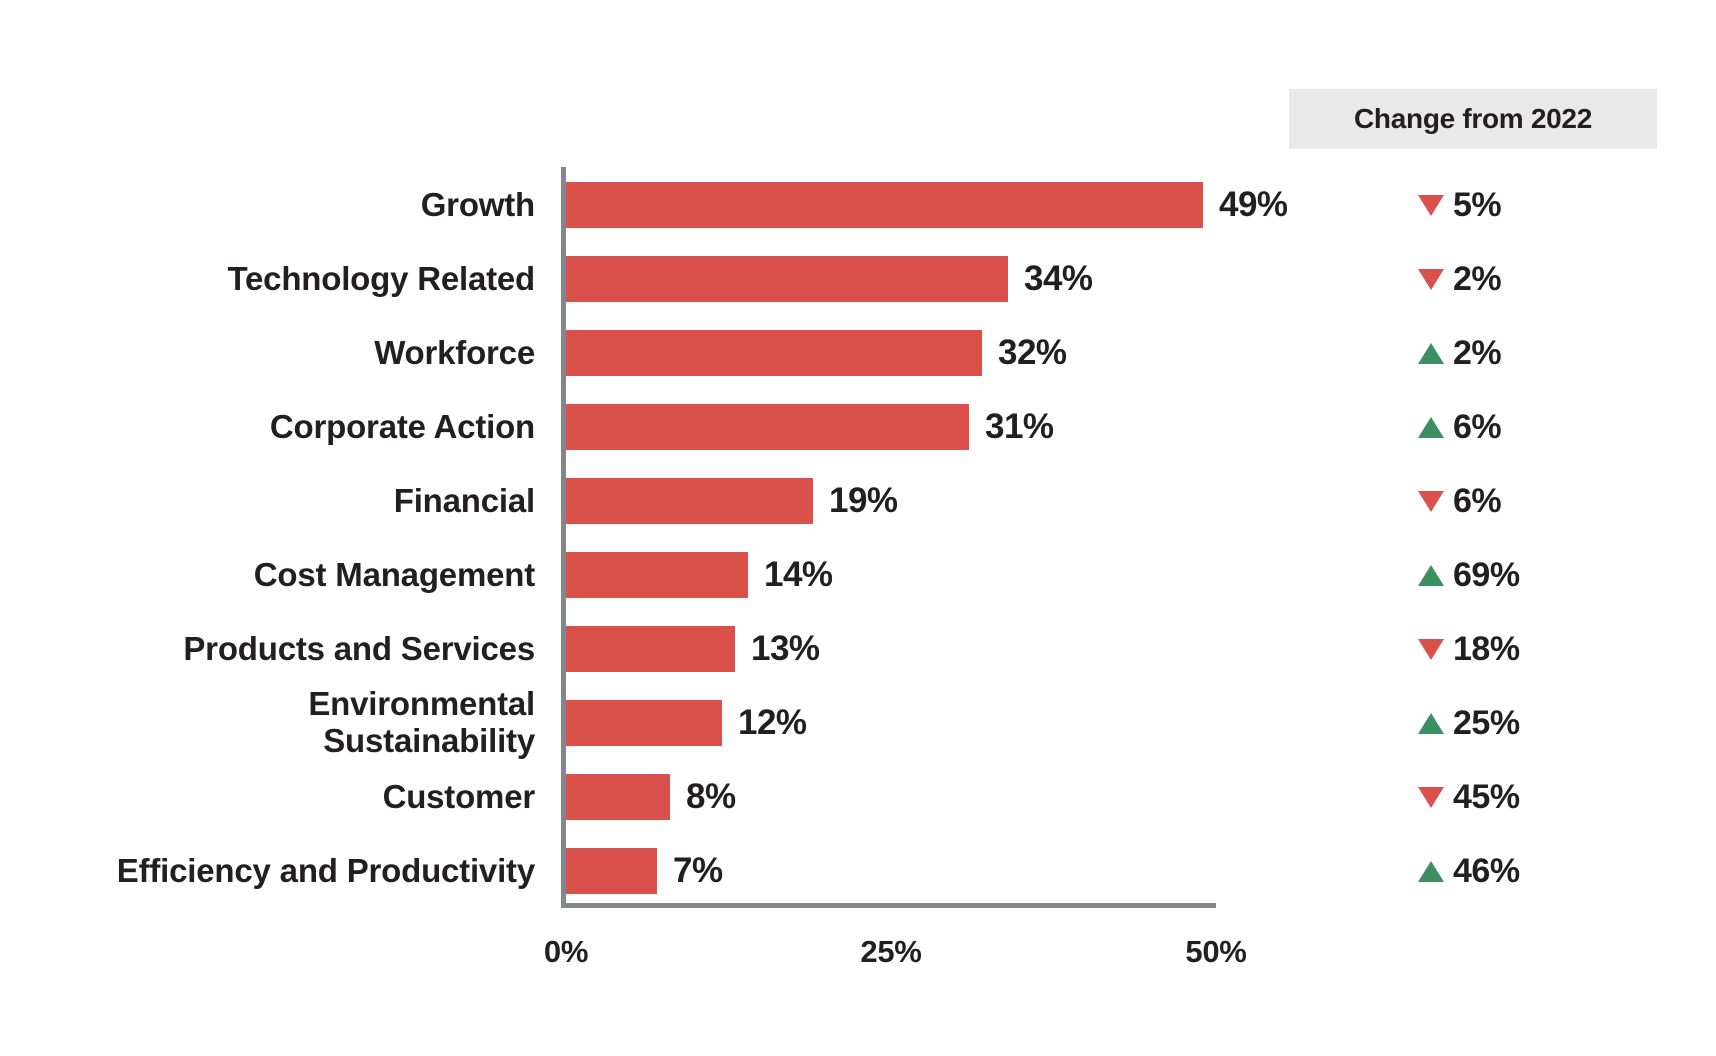 This screenshot has height=1056, width=1716. What do you see at coordinates (858, 649) in the screenshot?
I see `chart-row: Products and Services 13% 18%` at bounding box center [858, 649].